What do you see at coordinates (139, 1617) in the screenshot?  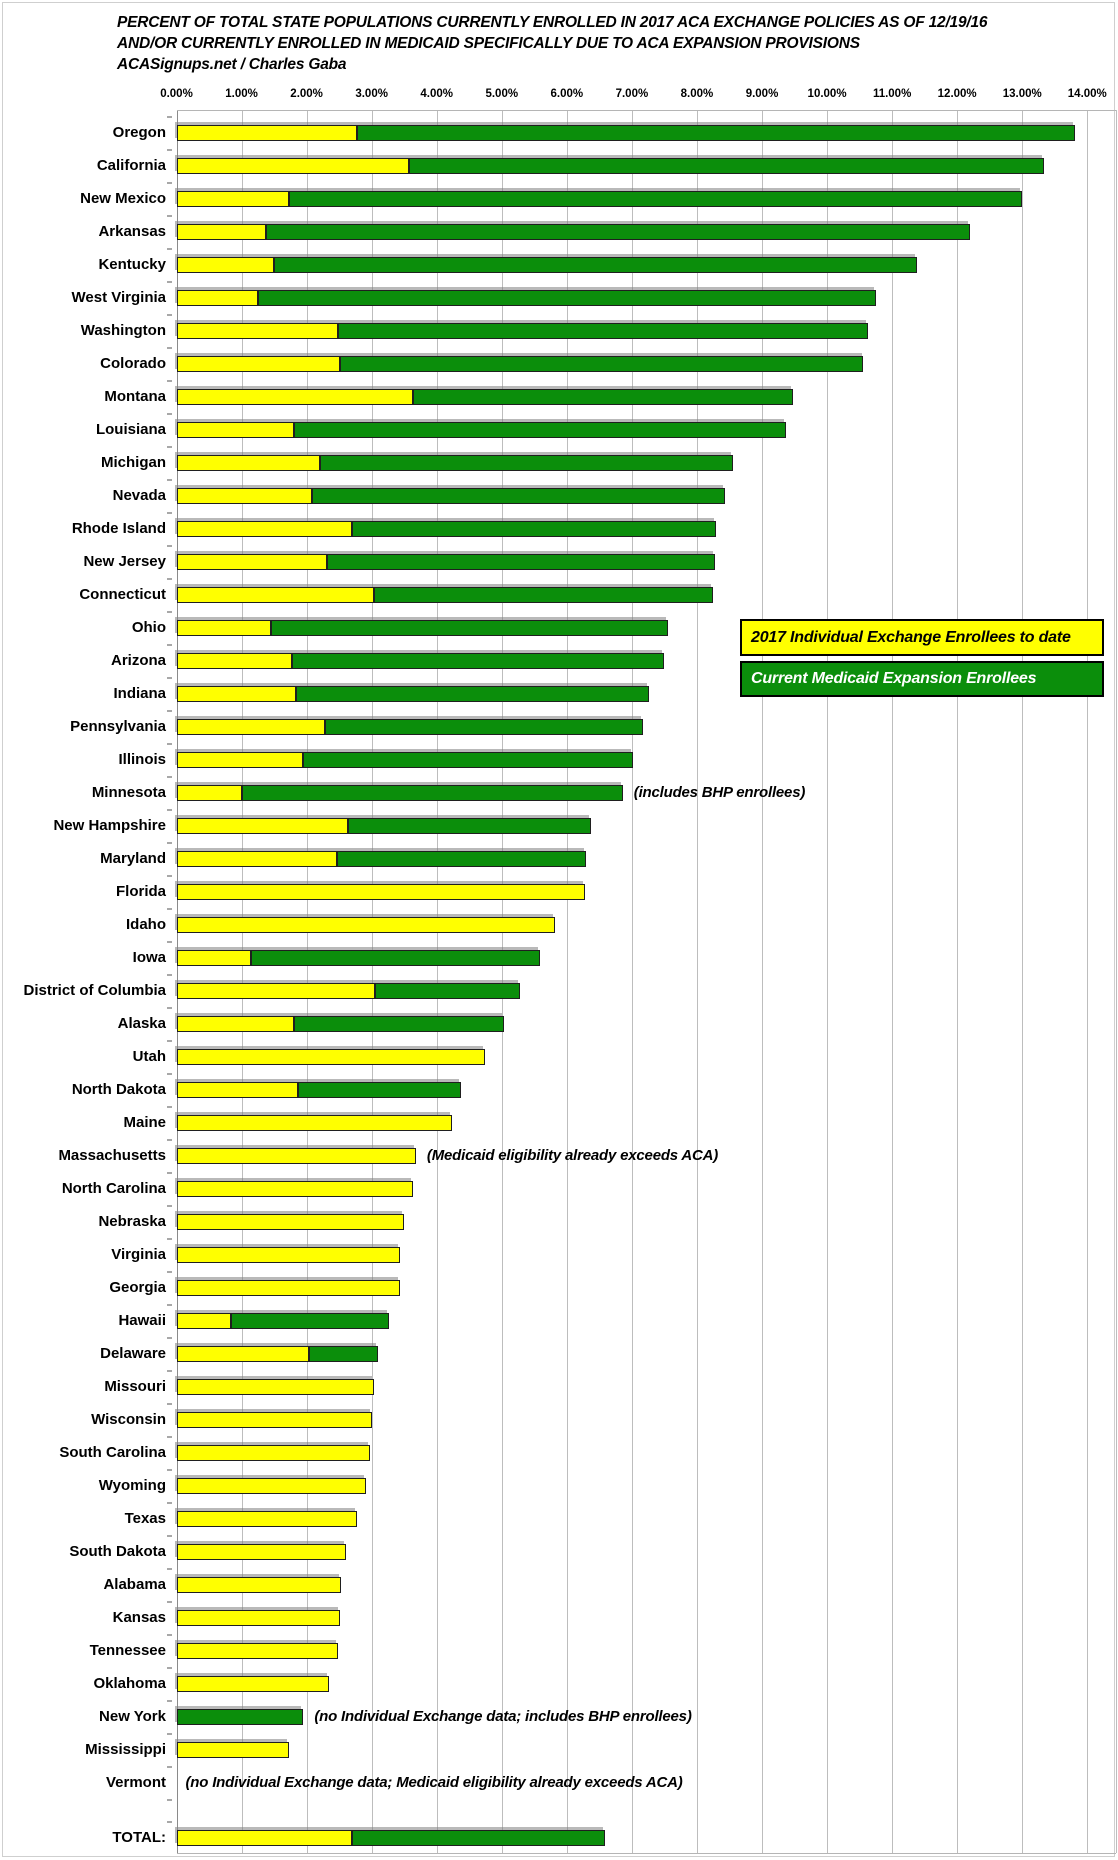 I see `row-label: Kansas` at bounding box center [139, 1617].